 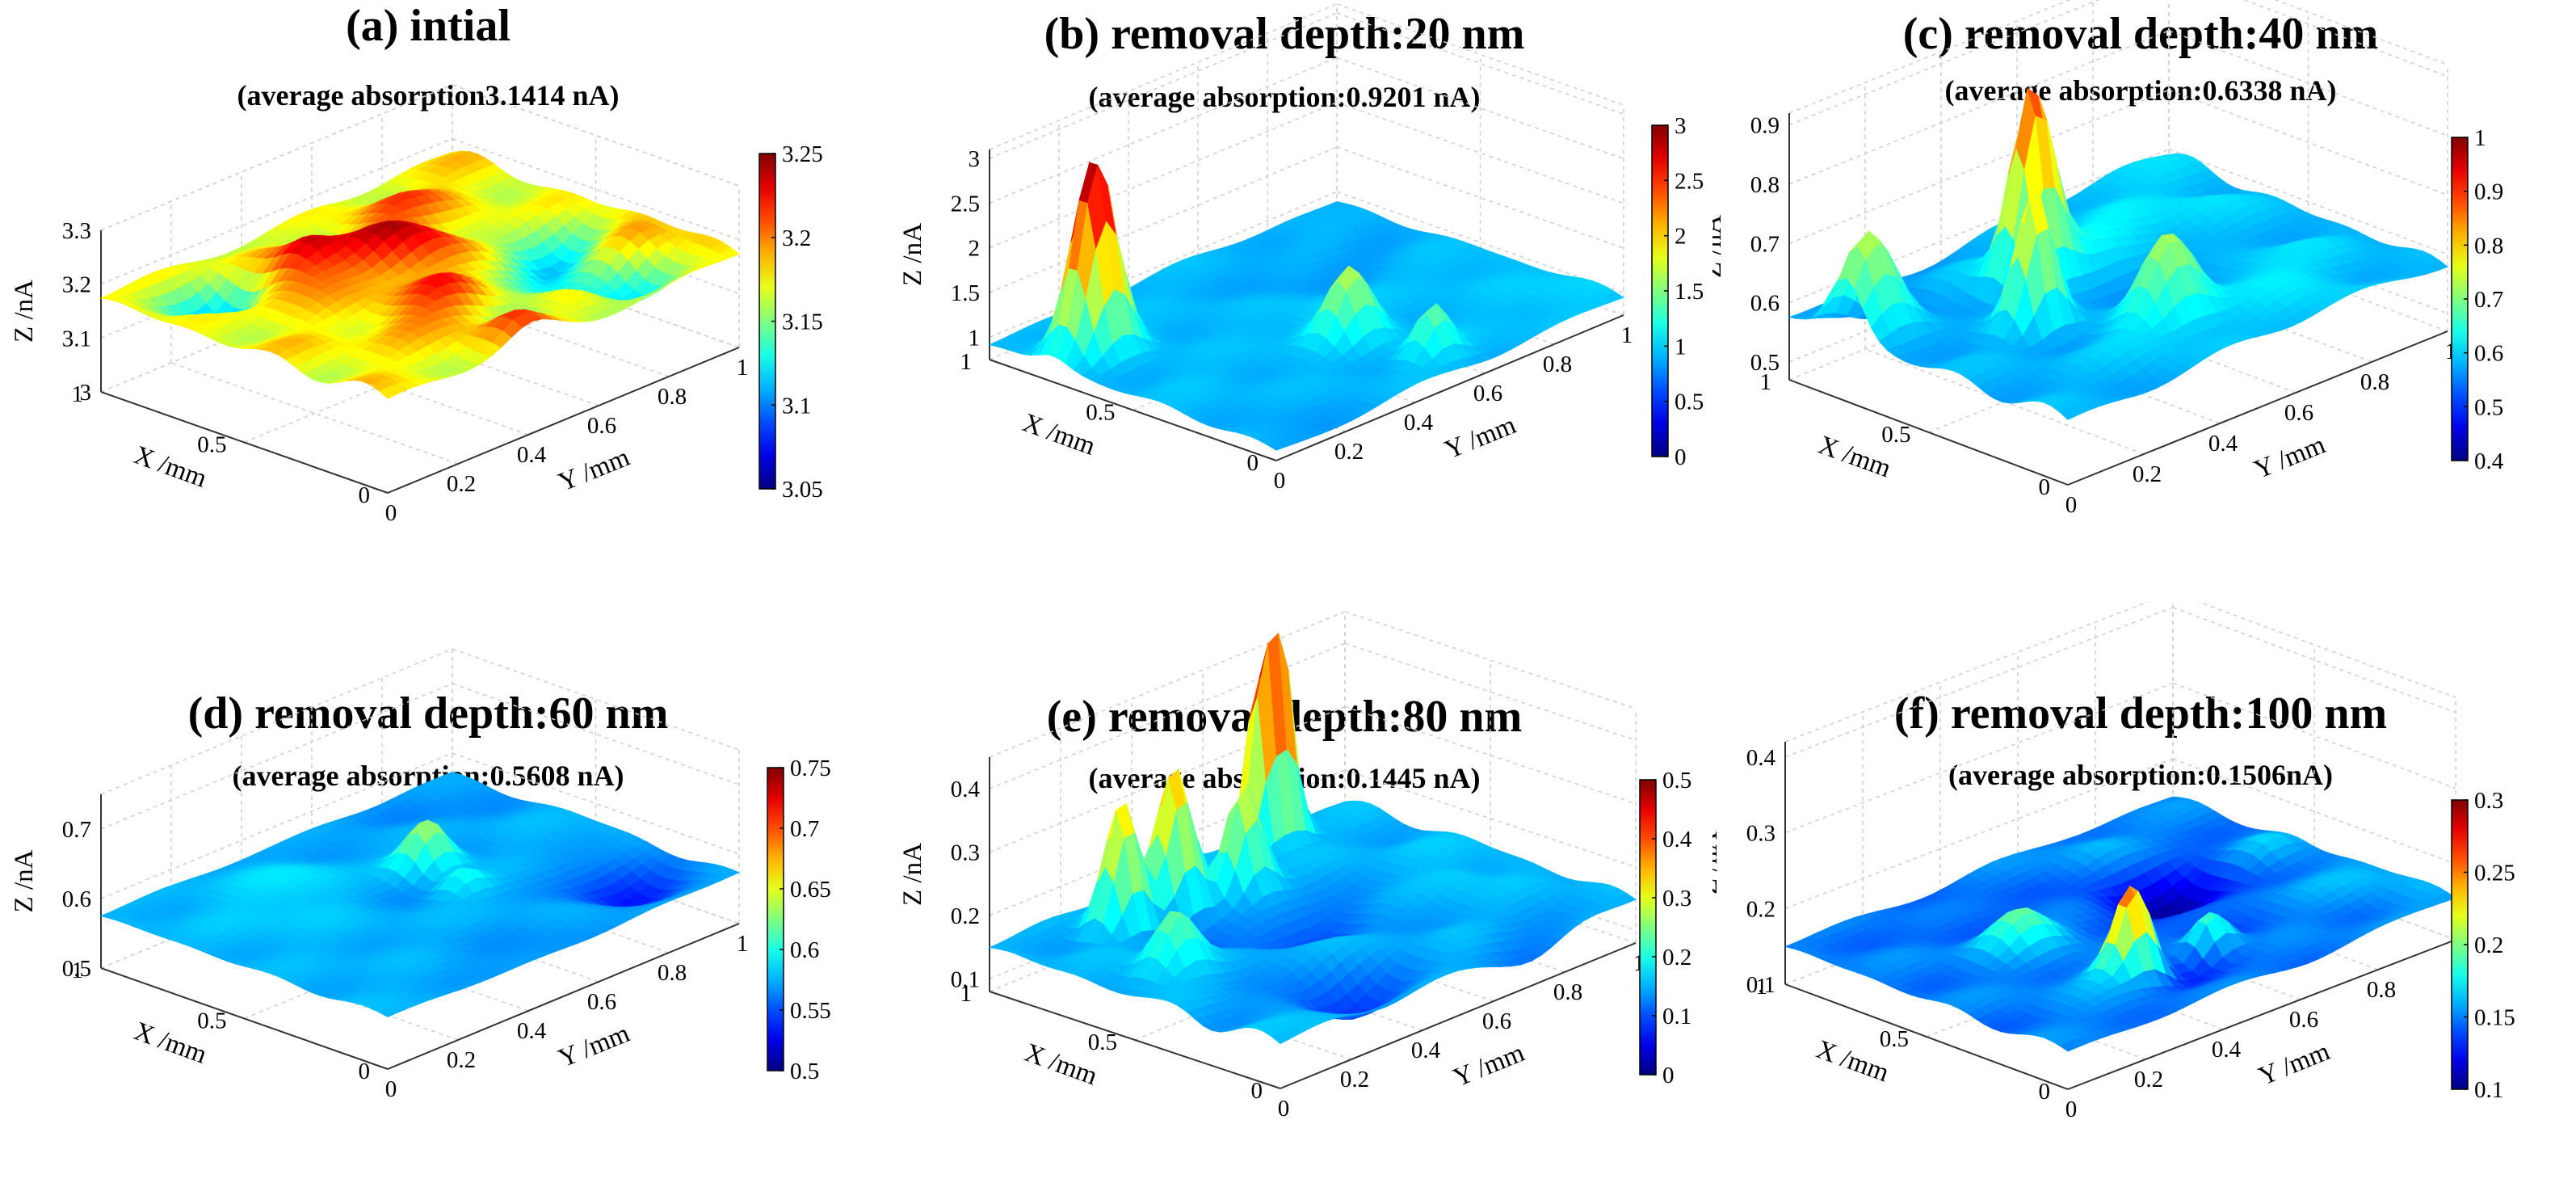 I want to click on colorbar-tick-label: 0.75, so click(x=811, y=768).